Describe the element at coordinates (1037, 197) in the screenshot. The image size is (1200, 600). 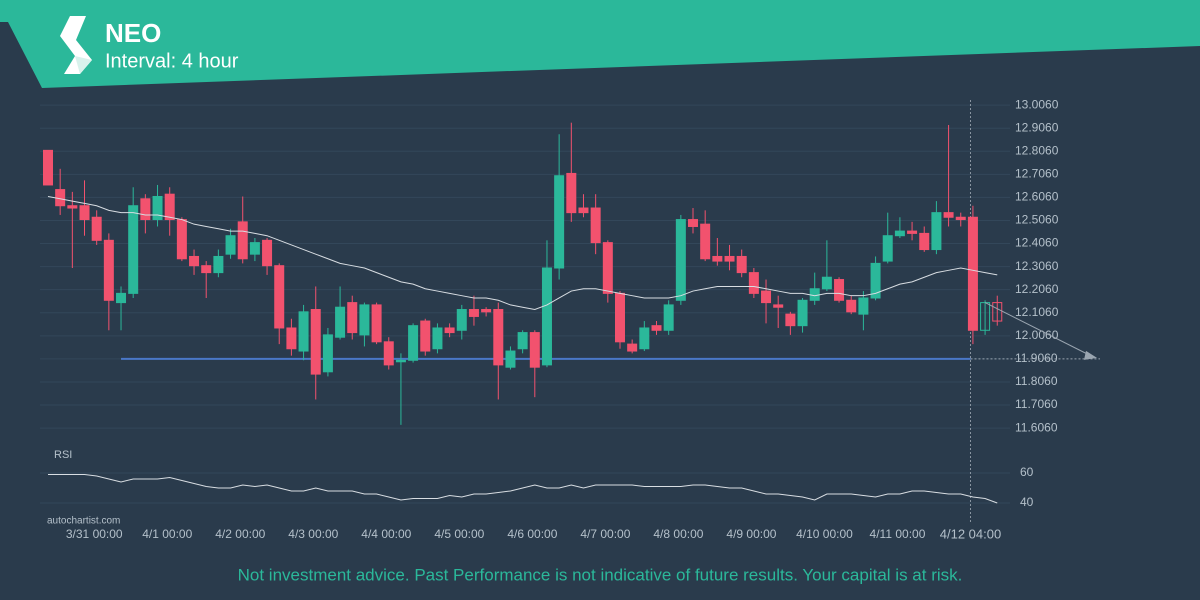
I see `y-tick-label: 12.6060` at that location.